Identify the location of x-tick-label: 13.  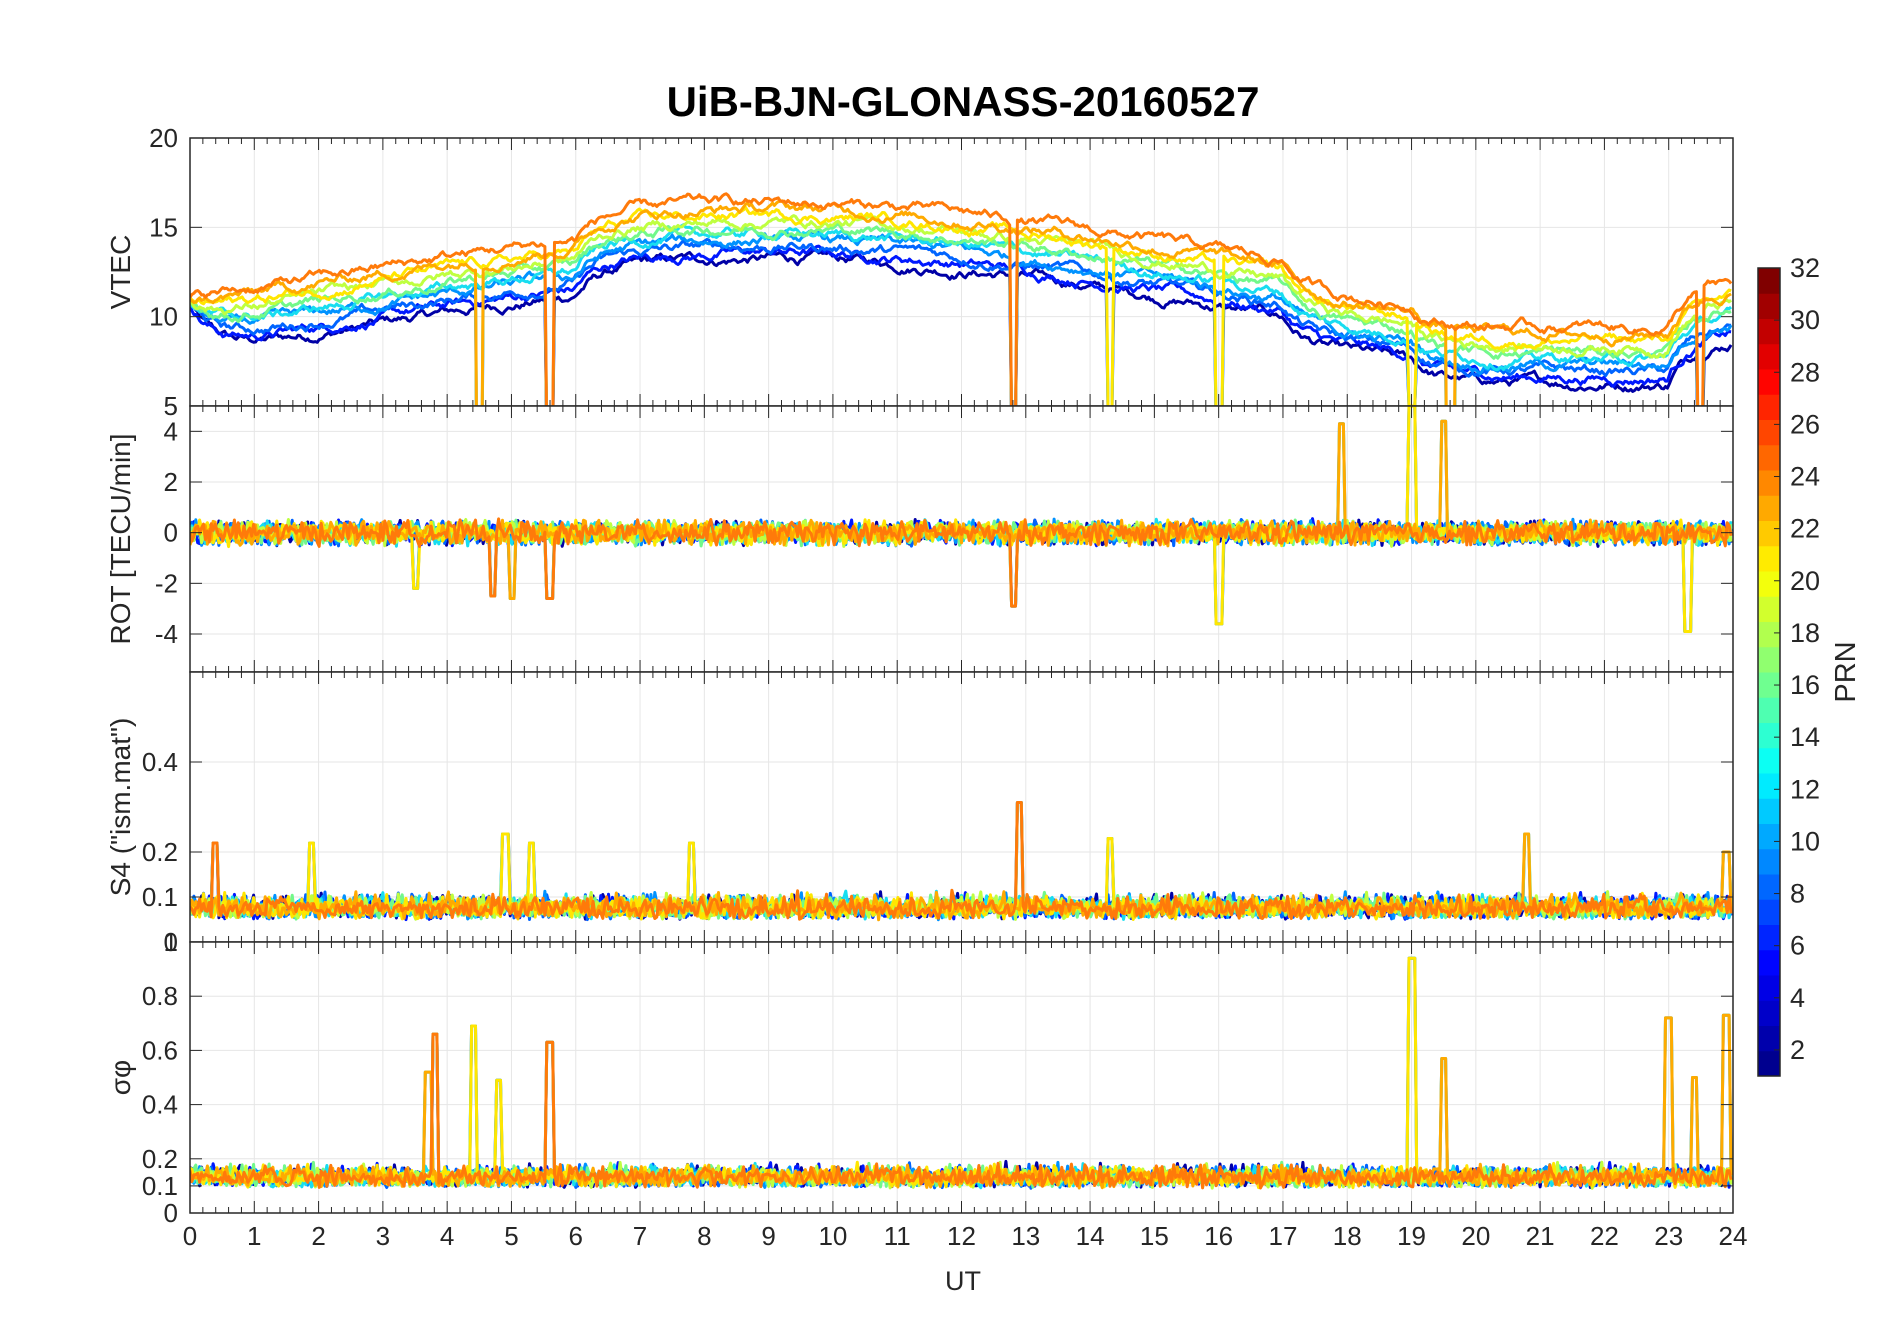
(1025, 1236).